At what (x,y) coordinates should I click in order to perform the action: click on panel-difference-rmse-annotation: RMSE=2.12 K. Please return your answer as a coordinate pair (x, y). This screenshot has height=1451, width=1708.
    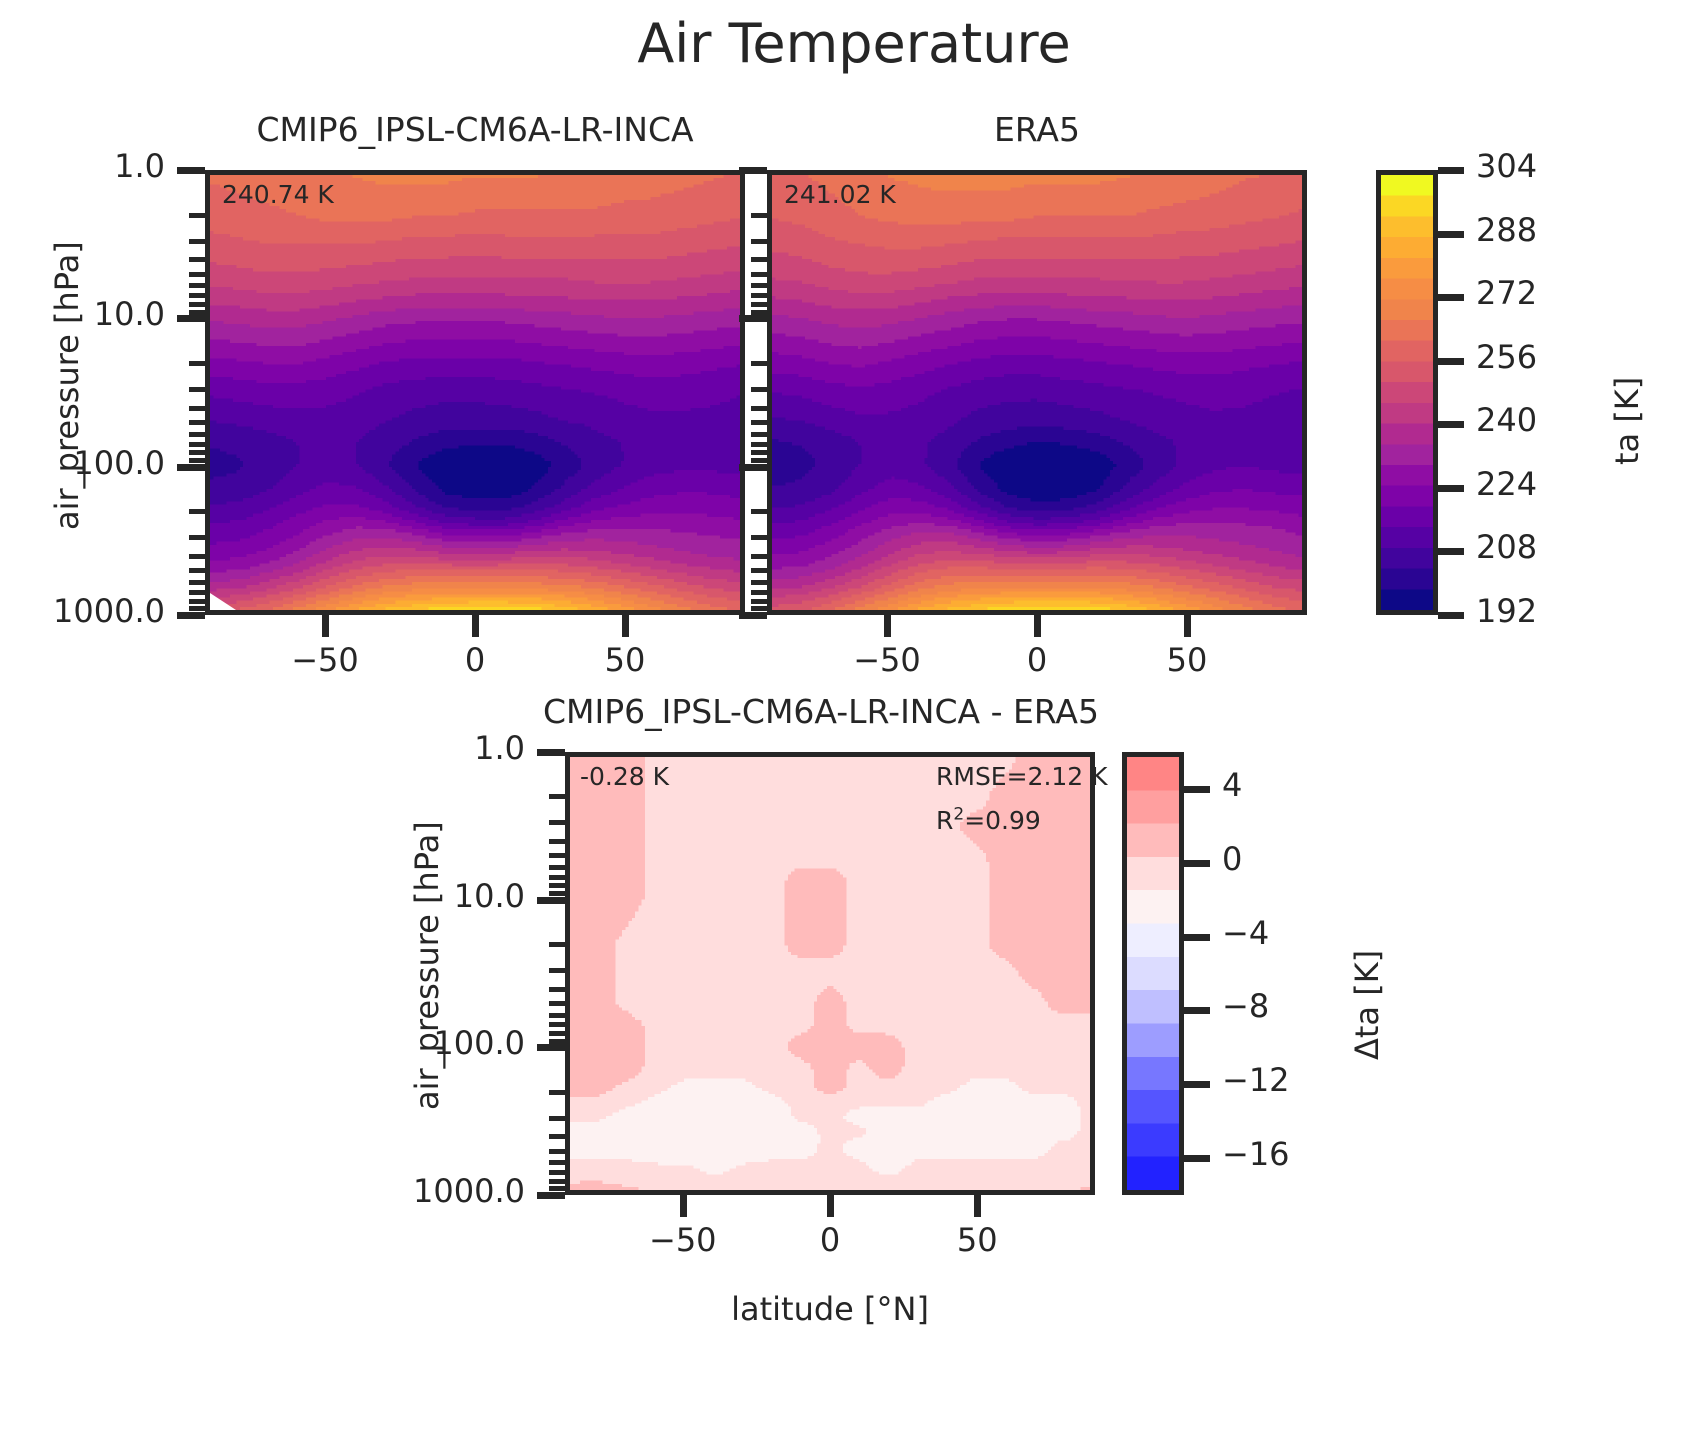
    Looking at the image, I should click on (1022, 776).